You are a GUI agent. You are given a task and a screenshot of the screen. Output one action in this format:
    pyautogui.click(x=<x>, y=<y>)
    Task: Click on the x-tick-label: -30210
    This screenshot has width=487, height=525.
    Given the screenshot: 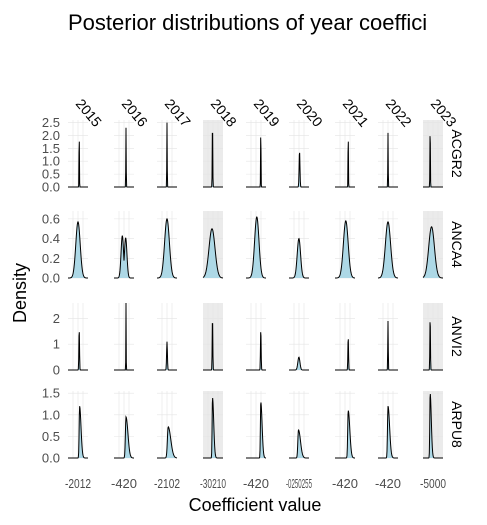 What is the action you would take?
    pyautogui.click(x=213, y=483)
    